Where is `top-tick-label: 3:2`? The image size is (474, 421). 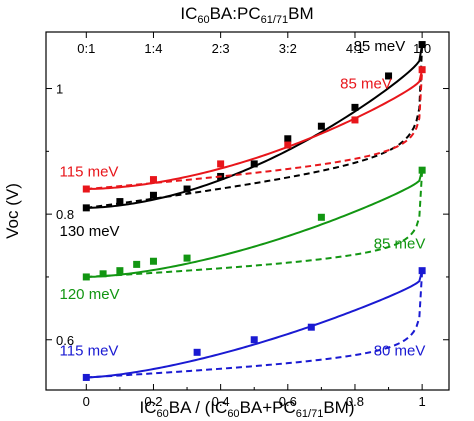
top-tick-label: 3:2 is located at coordinates (288, 48).